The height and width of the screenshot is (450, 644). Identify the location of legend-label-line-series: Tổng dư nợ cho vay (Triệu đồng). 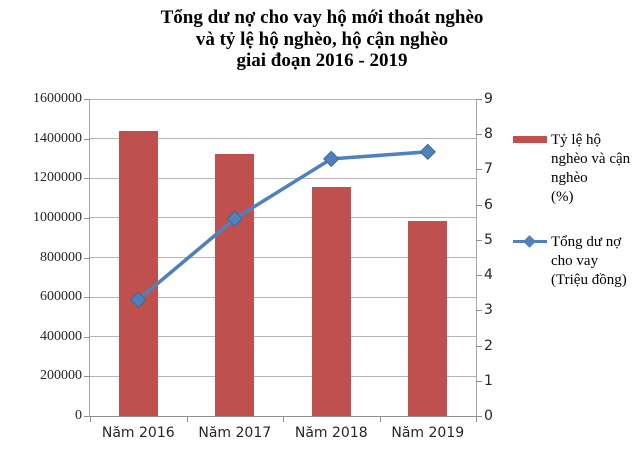
(589, 261).